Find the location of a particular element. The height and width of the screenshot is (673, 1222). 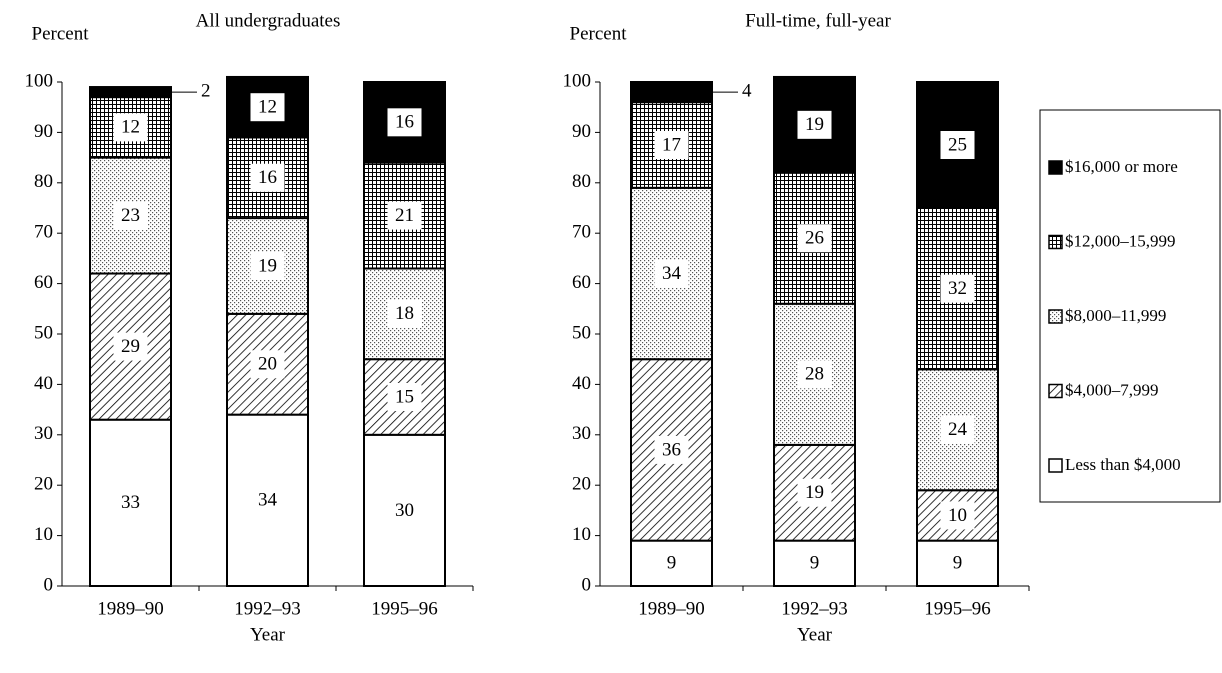

value-label: 33 is located at coordinates (130, 502).